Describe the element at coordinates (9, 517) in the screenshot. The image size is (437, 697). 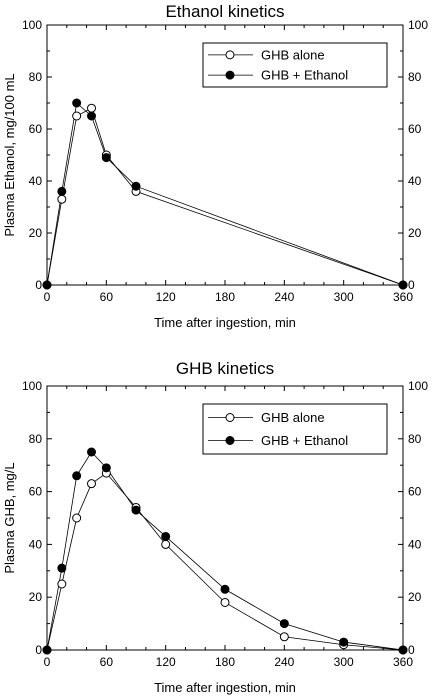
I see `y-axis-label: Plasma GHB, mg/L` at that location.